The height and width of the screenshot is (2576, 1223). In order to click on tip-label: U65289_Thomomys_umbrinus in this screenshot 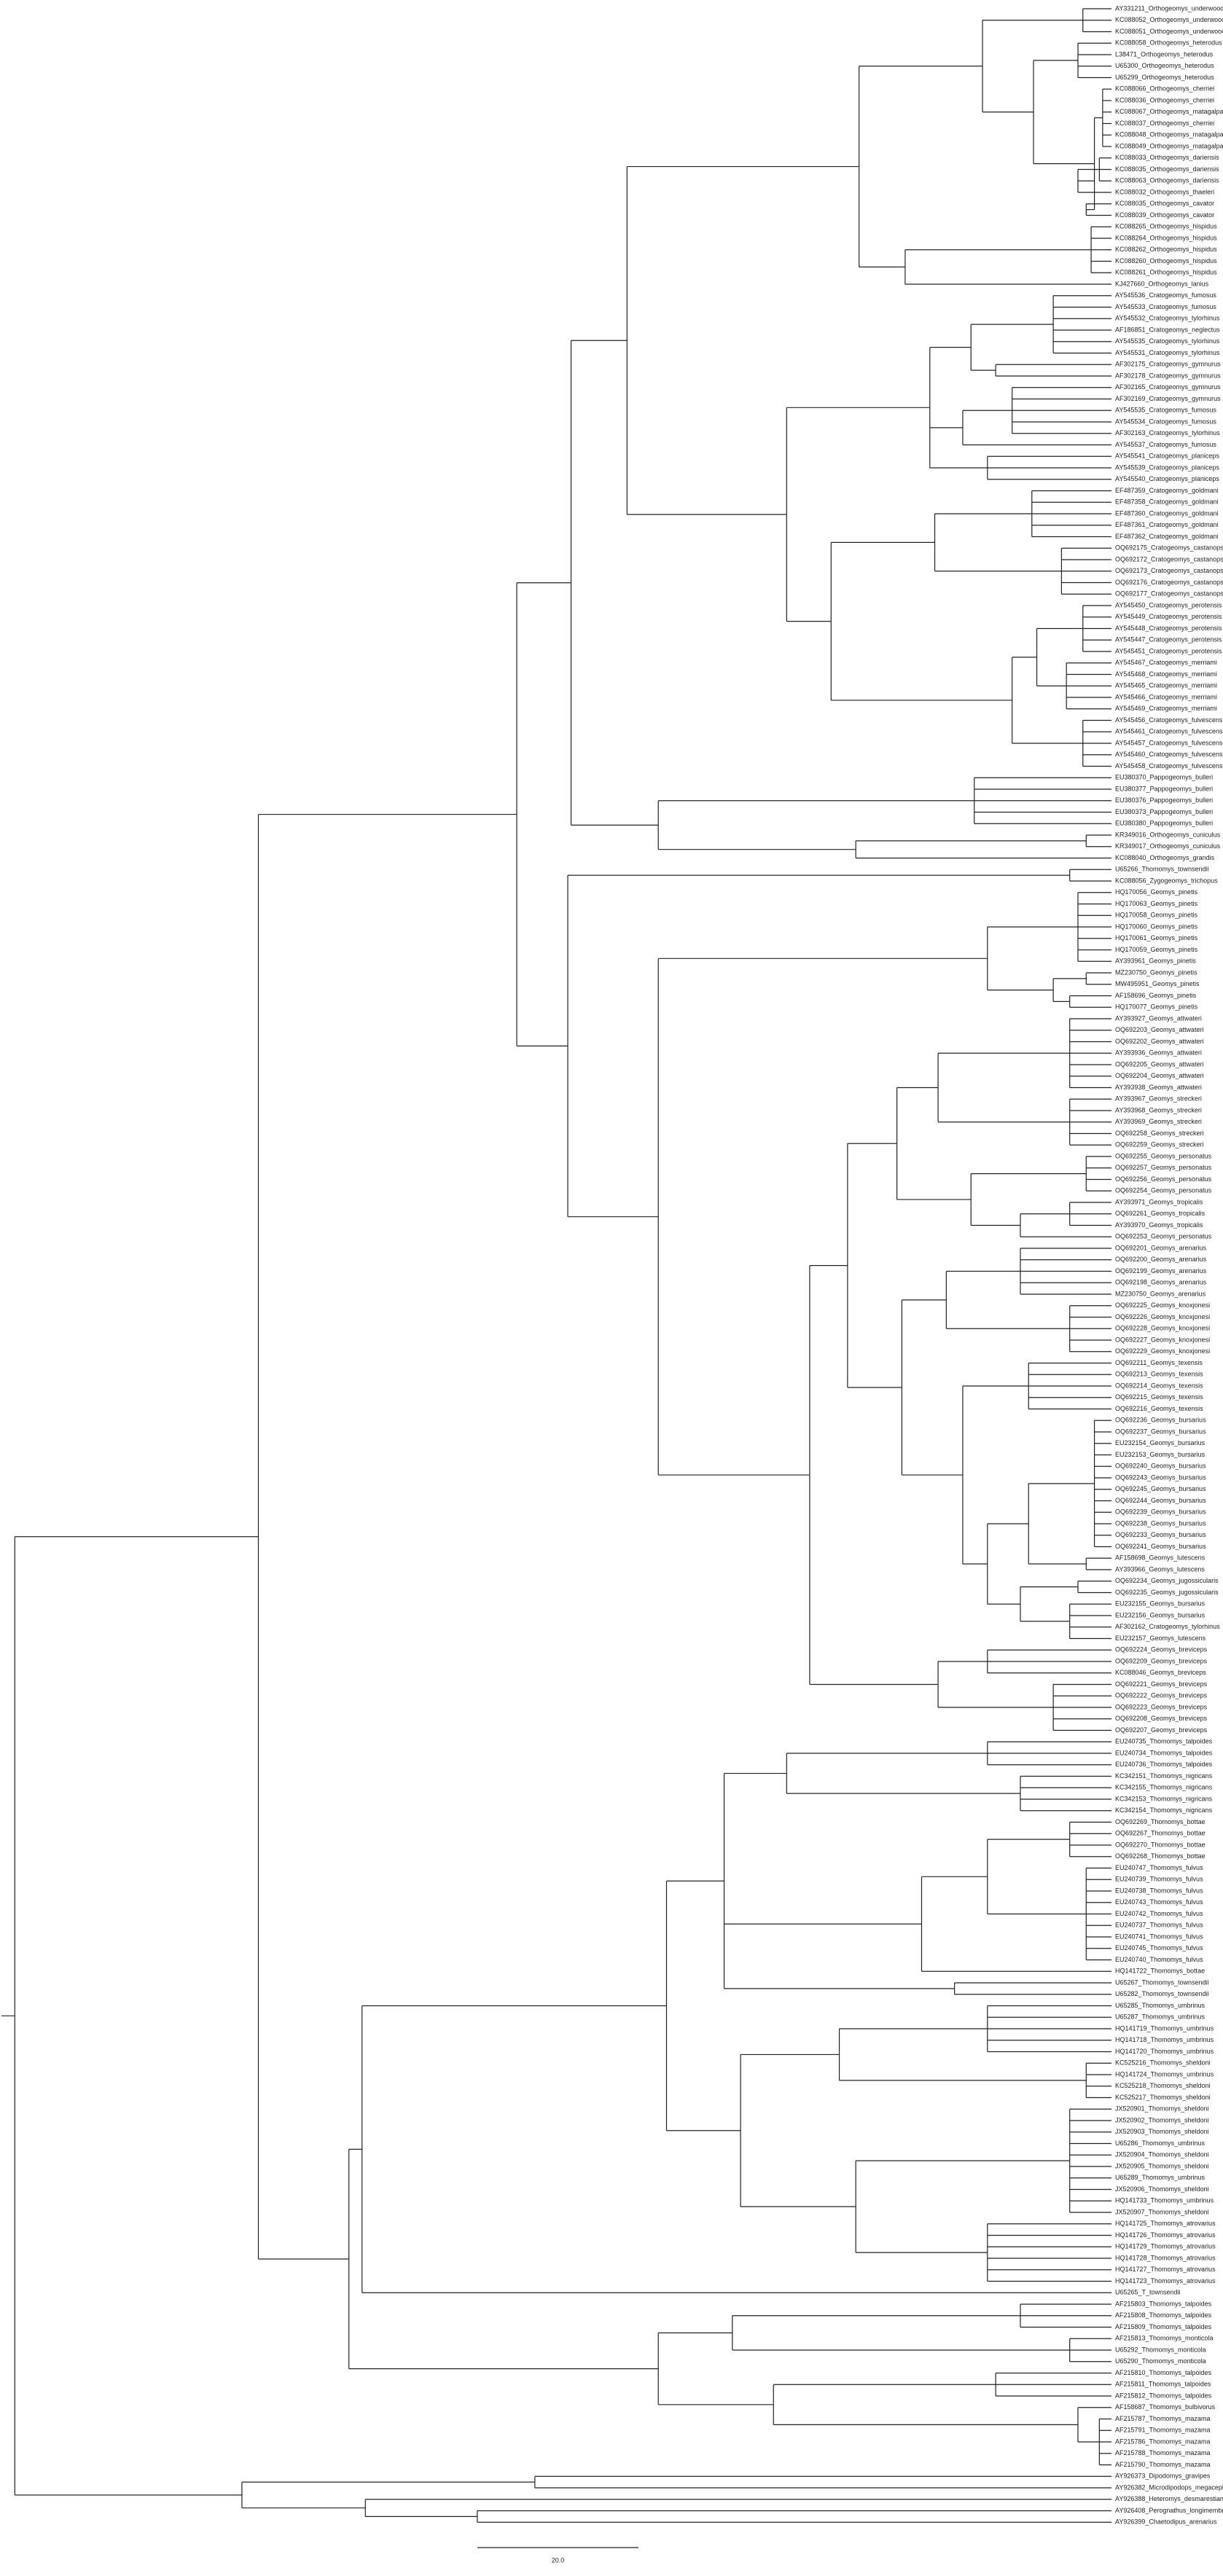, I will do `click(1161, 2177)`.